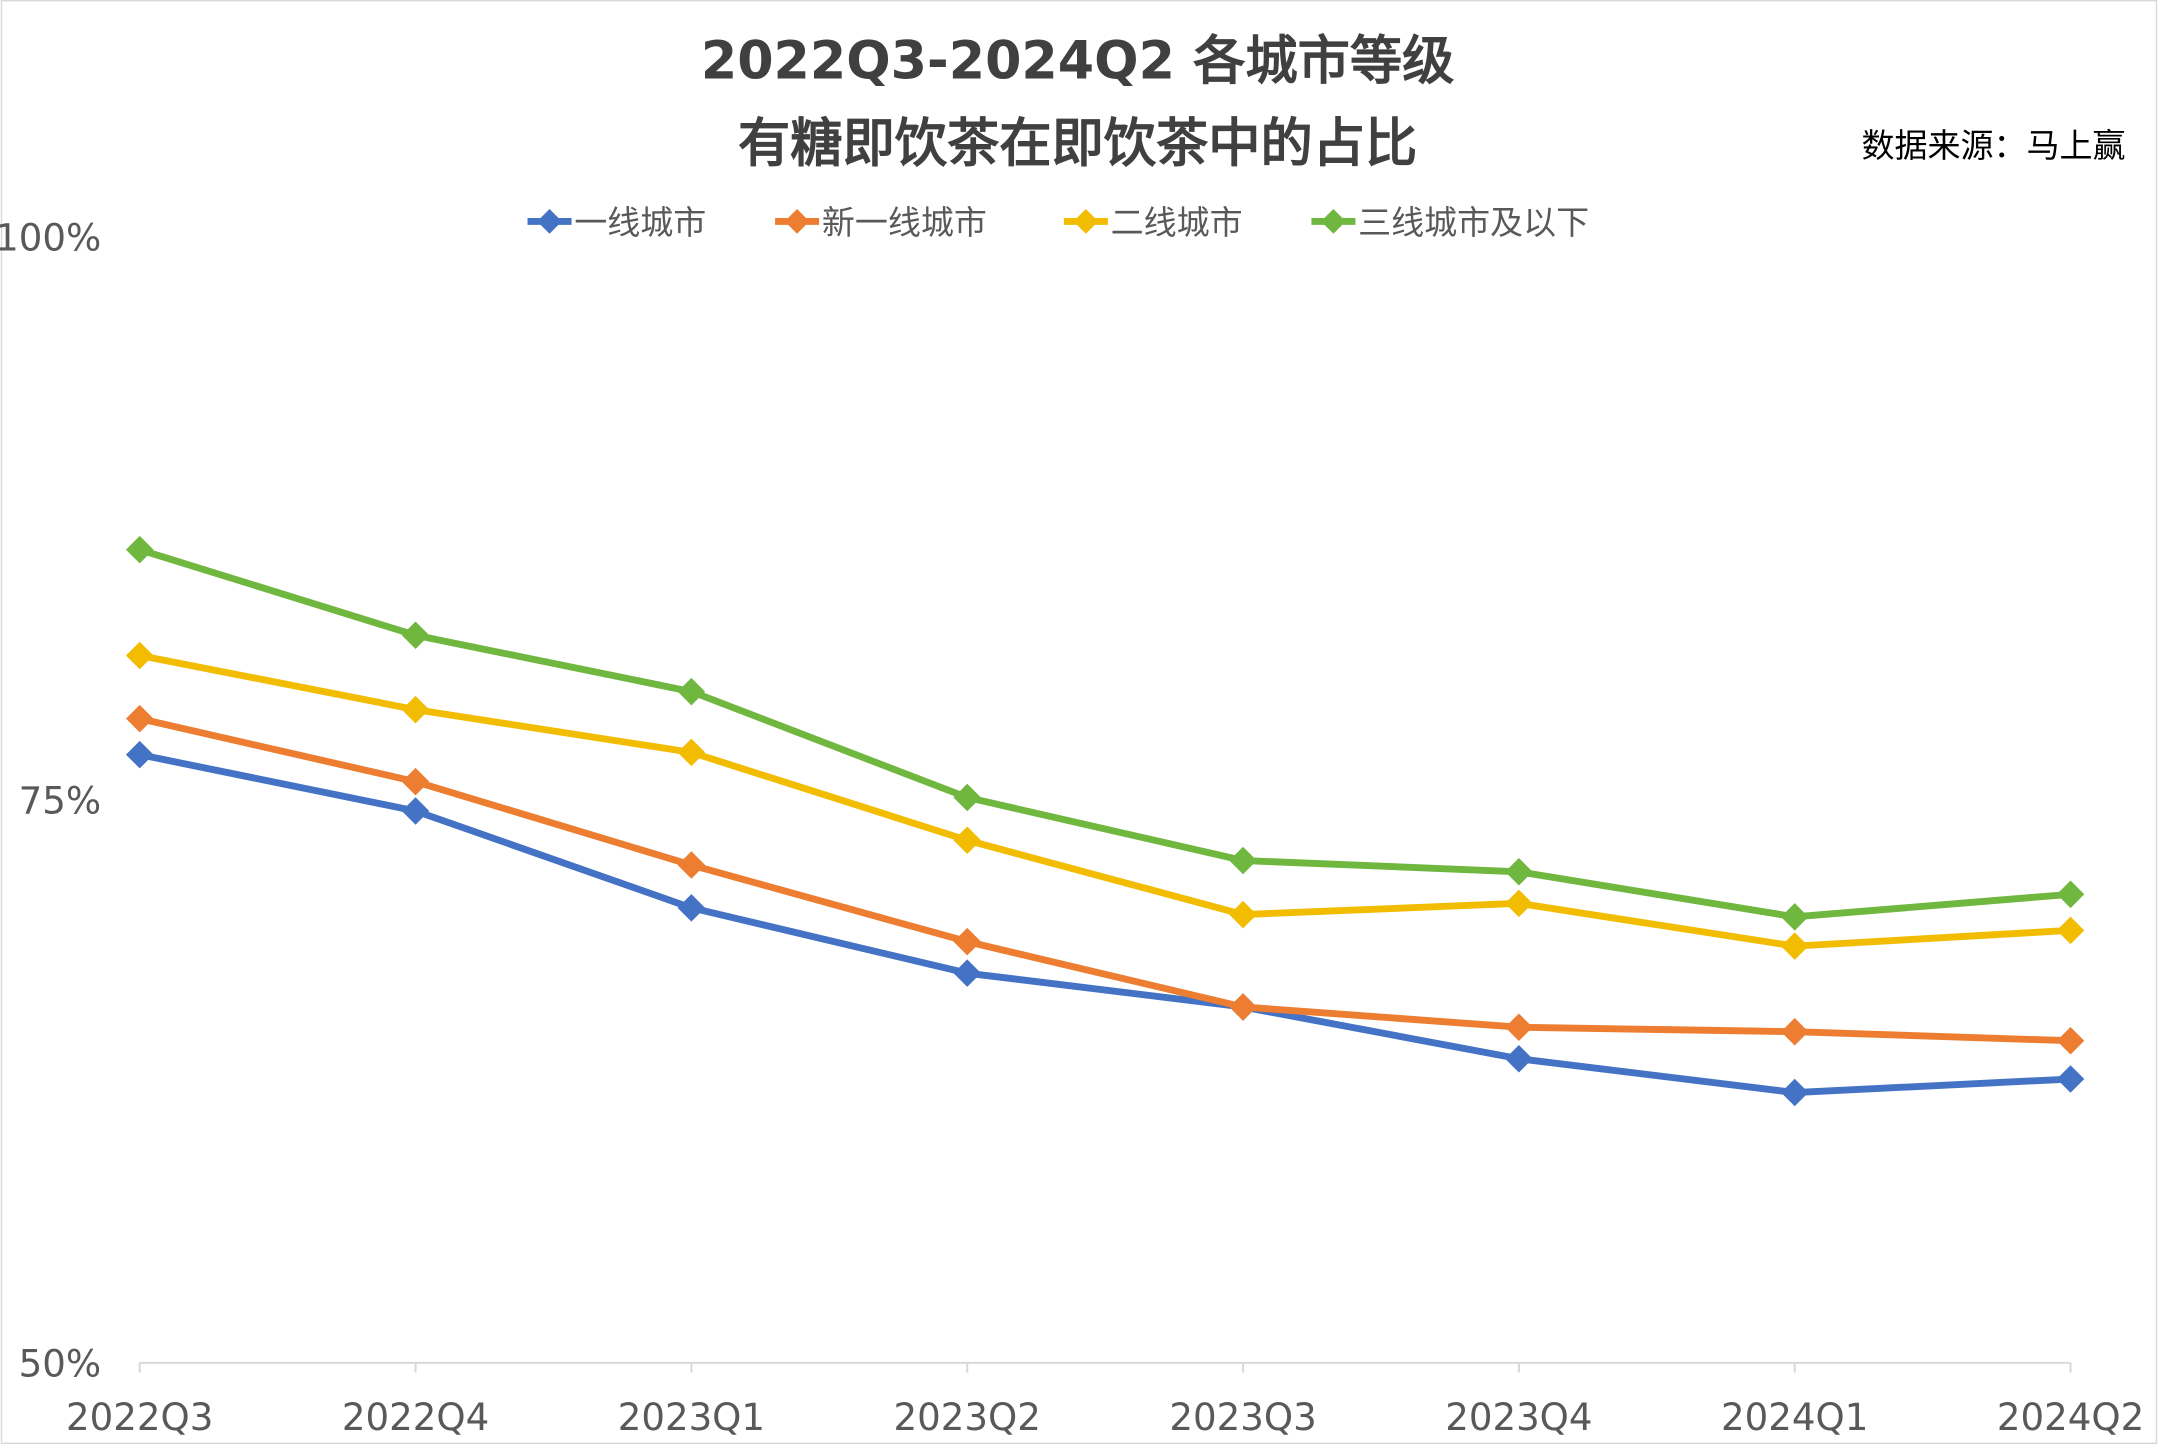 The image size is (2158, 1444). Describe the element at coordinates (1077, 144) in the screenshot. I see `chart-title-line2: 有糖即饮茶在即饮茶中的占比` at that location.